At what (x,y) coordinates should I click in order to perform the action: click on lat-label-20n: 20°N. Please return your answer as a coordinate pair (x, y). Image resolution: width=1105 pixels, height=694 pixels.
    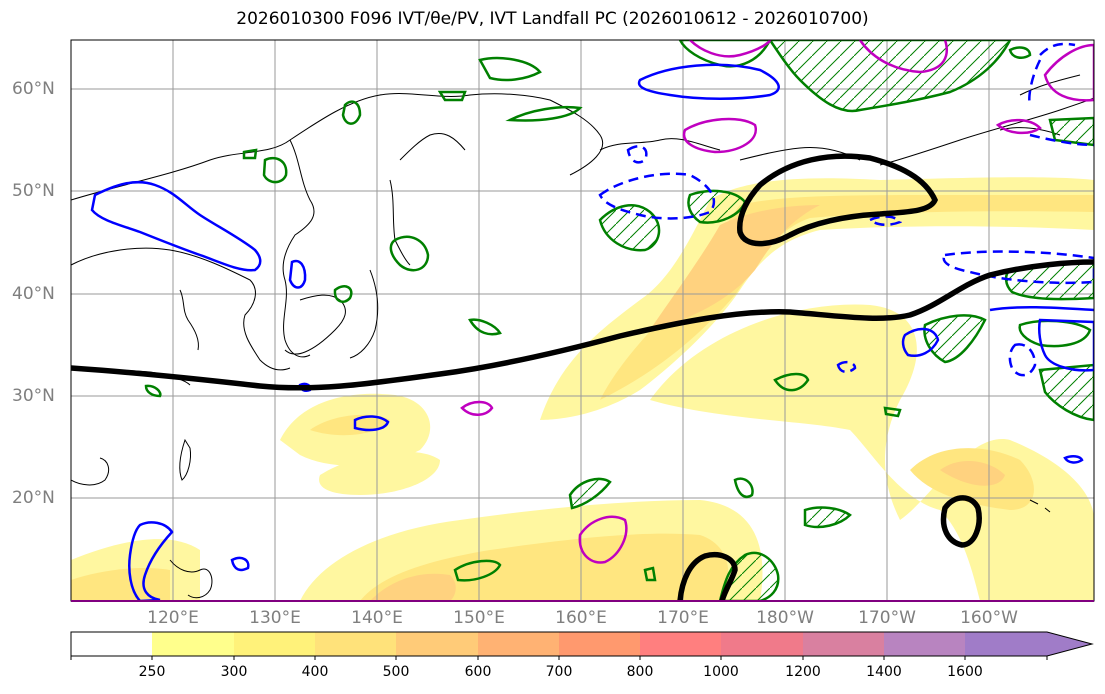
    Looking at the image, I should click on (33, 498).